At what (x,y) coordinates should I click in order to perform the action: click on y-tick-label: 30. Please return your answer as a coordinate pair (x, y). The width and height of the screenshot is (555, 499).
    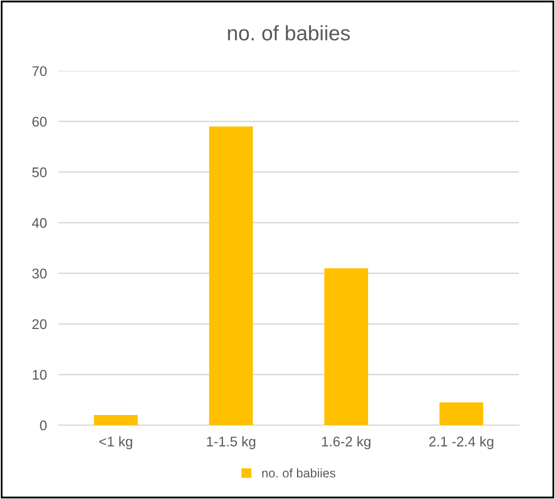
    Looking at the image, I should click on (39, 273).